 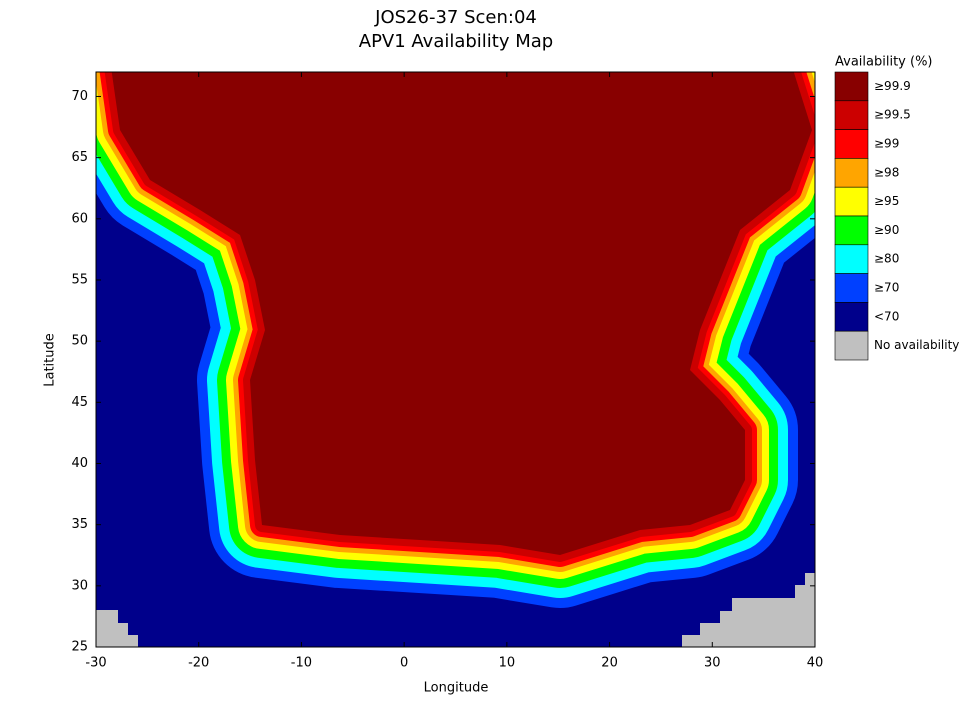 What do you see at coordinates (79, 585) in the screenshot?
I see `y-tick-label: 30` at bounding box center [79, 585].